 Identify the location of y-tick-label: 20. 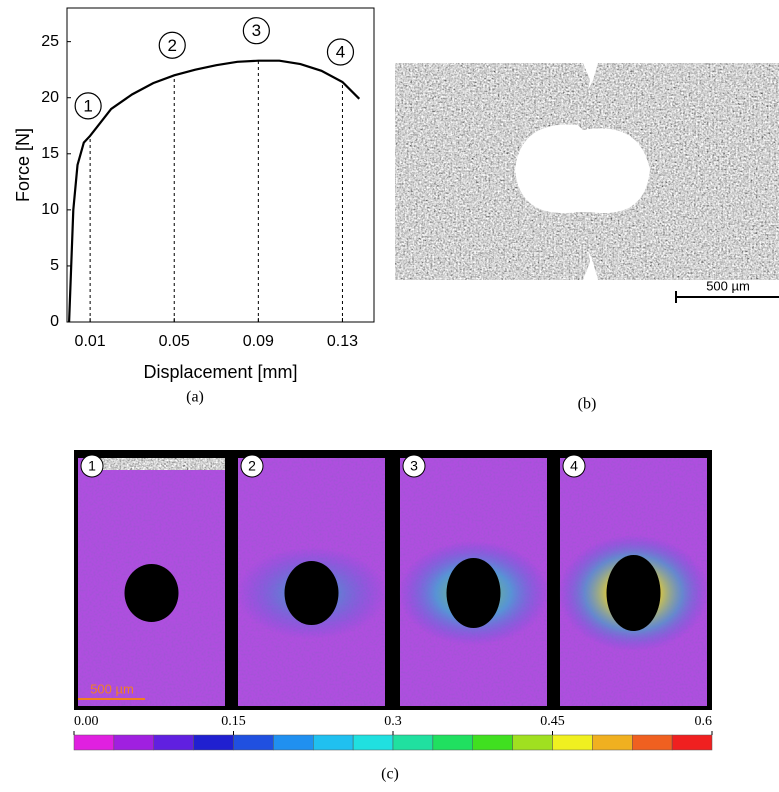
(50, 97).